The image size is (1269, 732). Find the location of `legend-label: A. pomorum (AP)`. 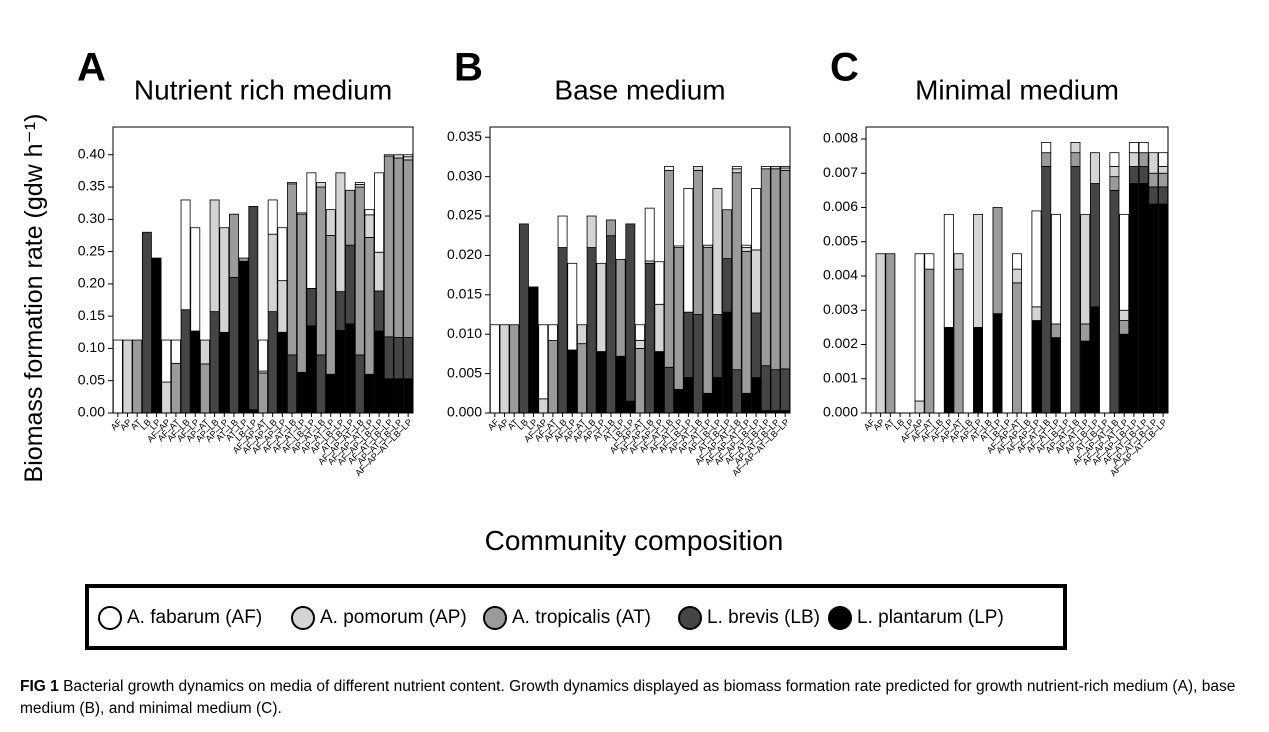

legend-label: A. pomorum (AP) is located at coordinates (393, 617).